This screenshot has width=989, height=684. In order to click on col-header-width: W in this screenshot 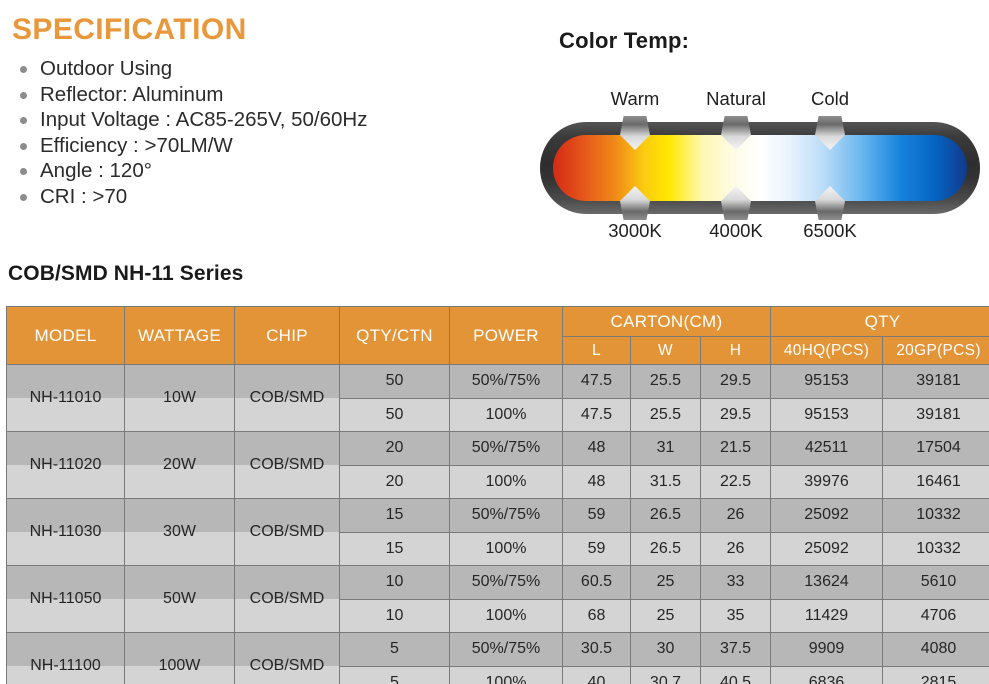, I will do `click(665, 350)`.